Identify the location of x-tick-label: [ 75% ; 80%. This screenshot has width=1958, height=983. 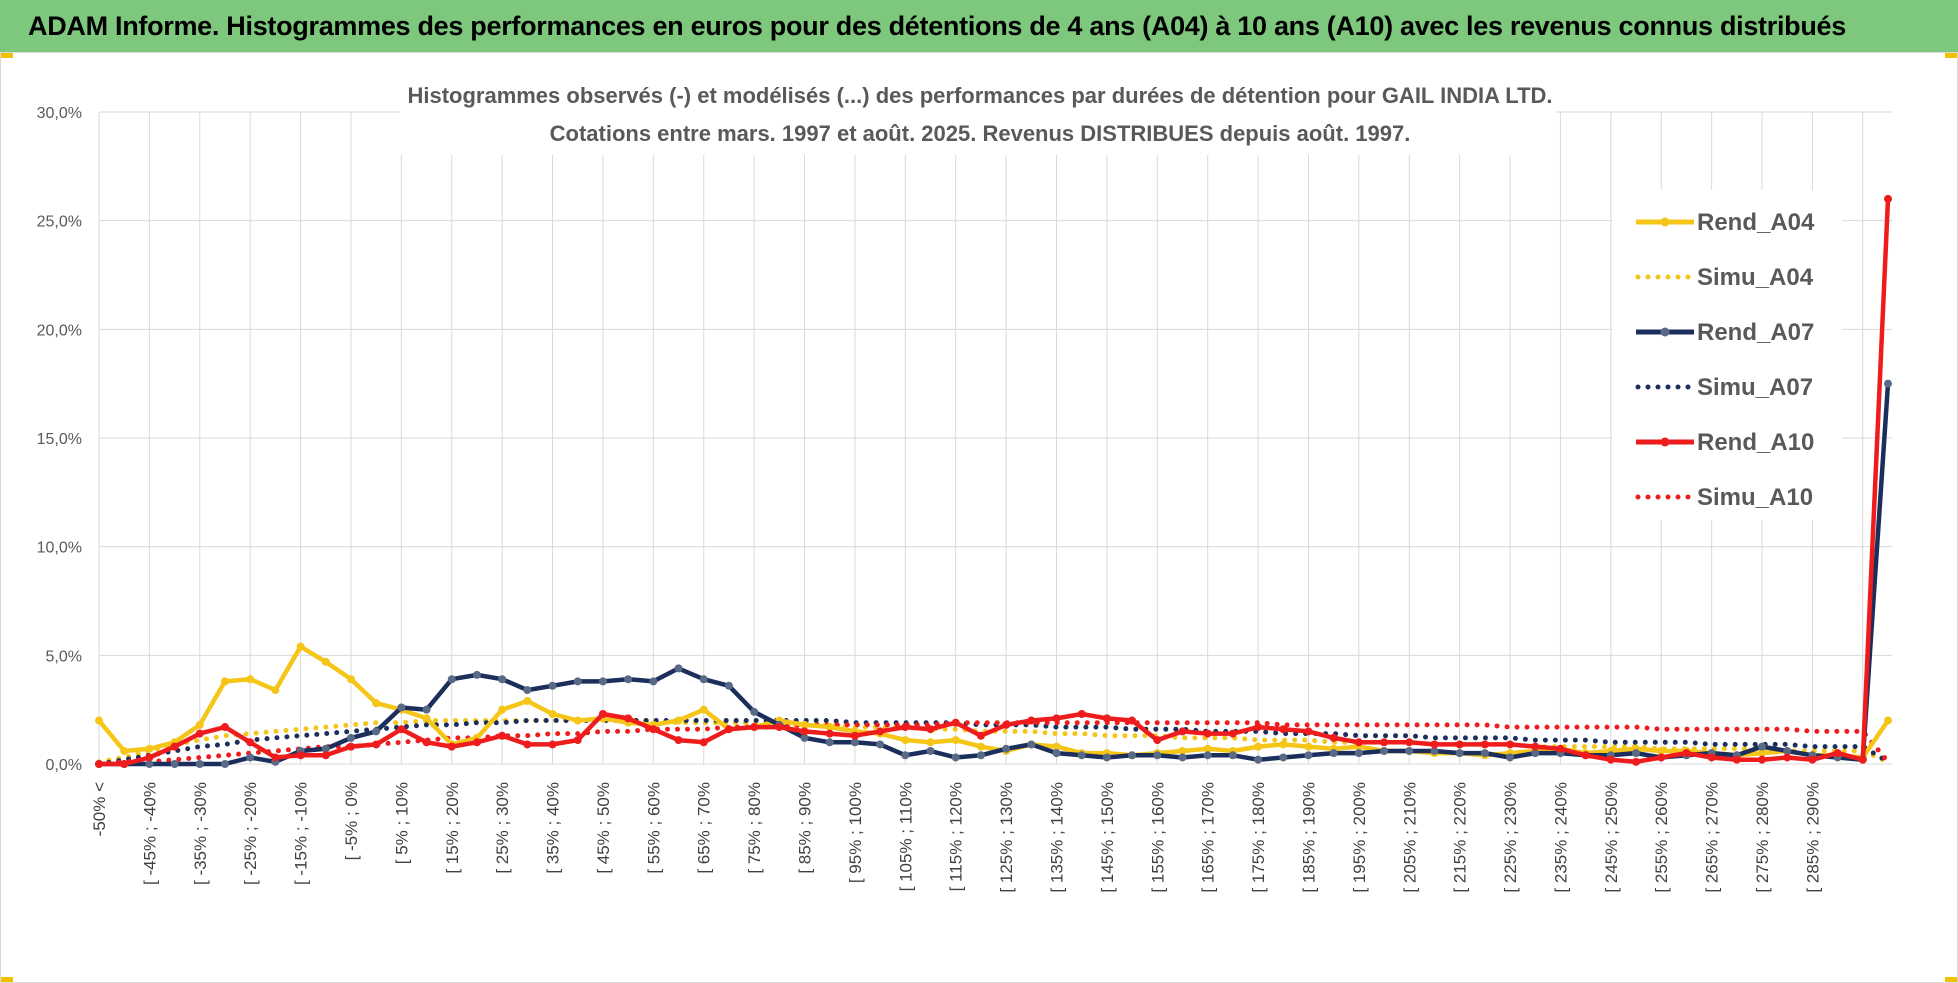
(754, 828).